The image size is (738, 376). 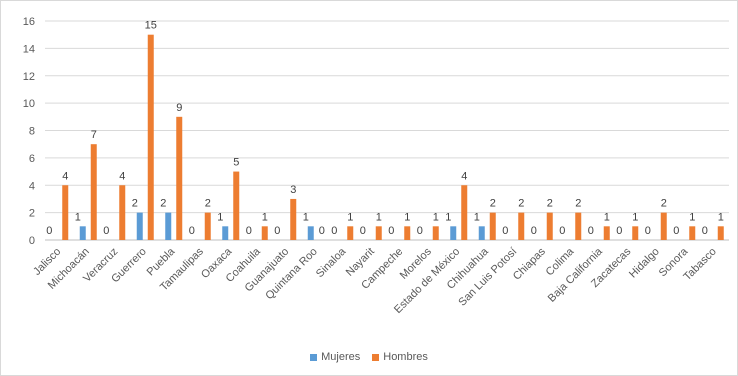 What do you see at coordinates (236, 163) in the screenshot?
I see `data-label: 5` at bounding box center [236, 163].